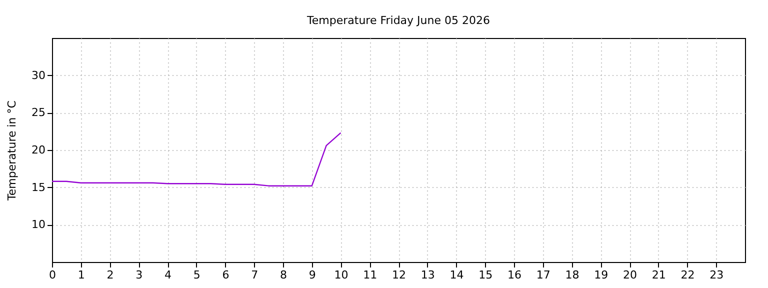 The height and width of the screenshot is (288, 768). I want to click on x-tick-label: 9, so click(312, 275).